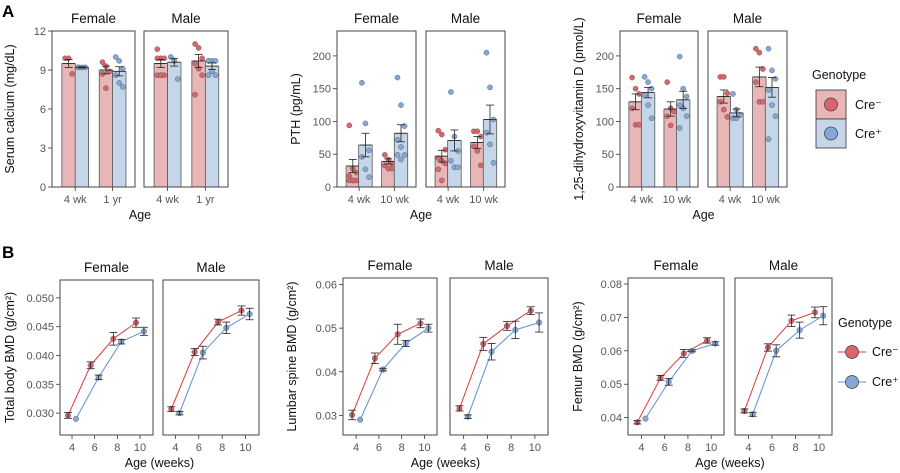  What do you see at coordinates (40, 356) in the screenshot?
I see `y-tick-label: 0.040` at bounding box center [40, 356].